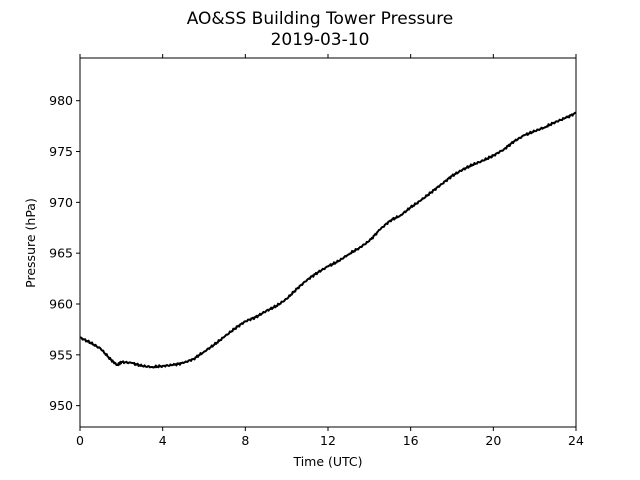 This screenshot has height=480, width=640. I want to click on y-tick-label: 960, so click(61, 304).